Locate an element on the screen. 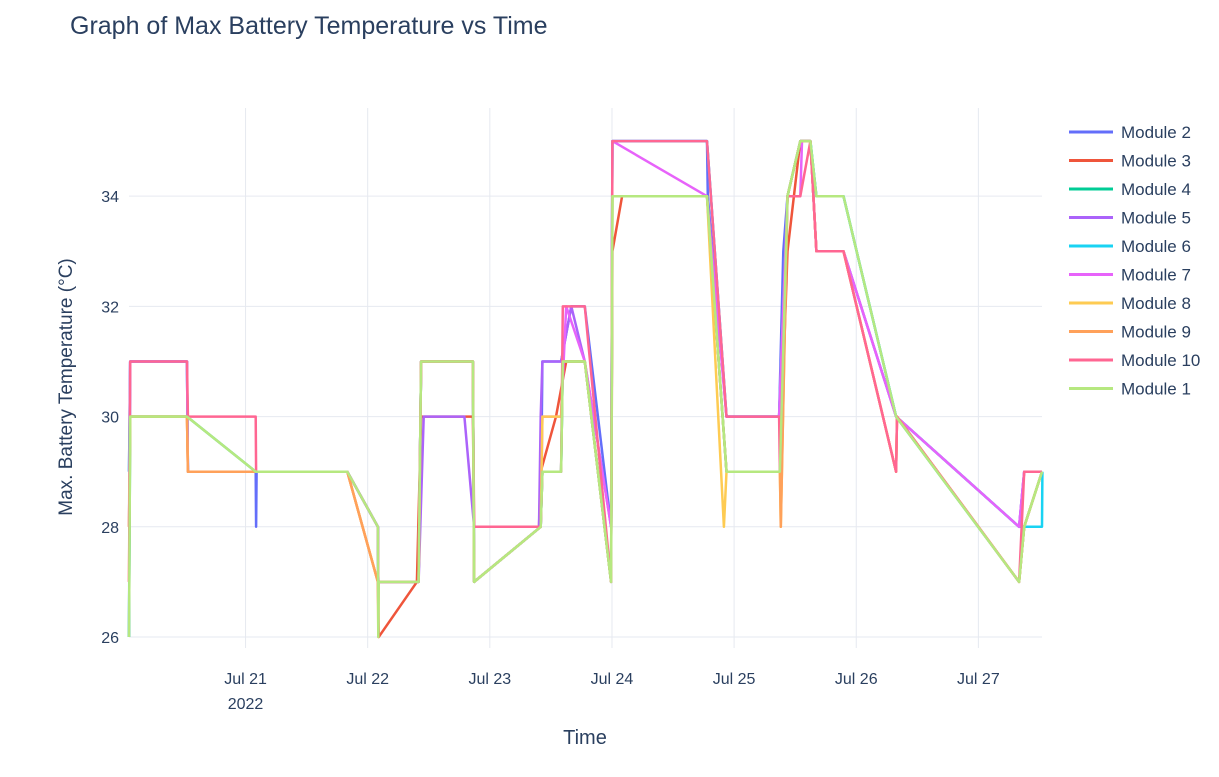  legend-item: Module 6 is located at coordinates (1130, 246).